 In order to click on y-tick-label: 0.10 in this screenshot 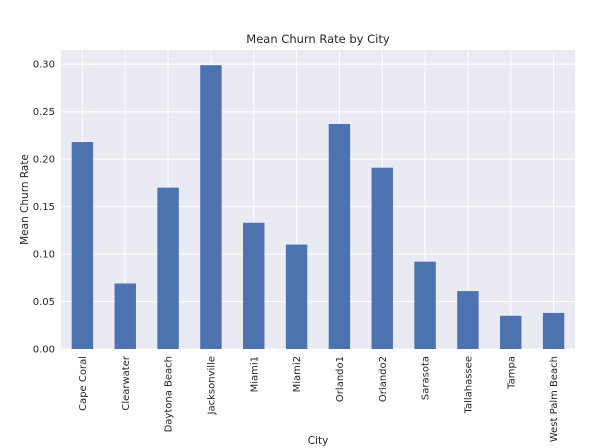, I will do `click(44, 255)`.